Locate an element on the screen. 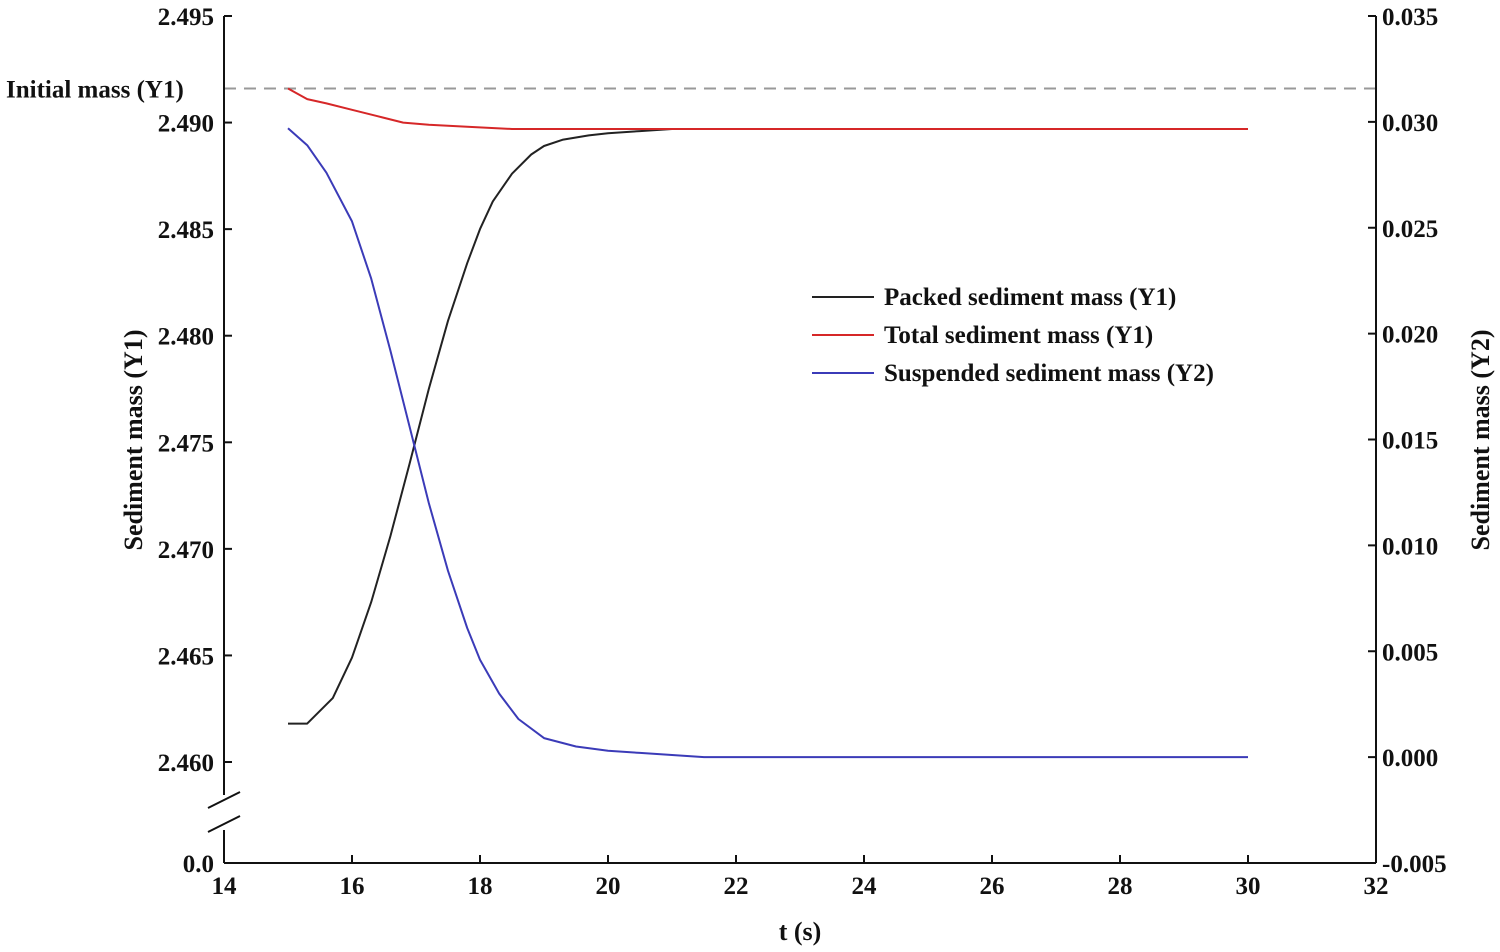  x-tick-label: 30 is located at coordinates (1248, 886).